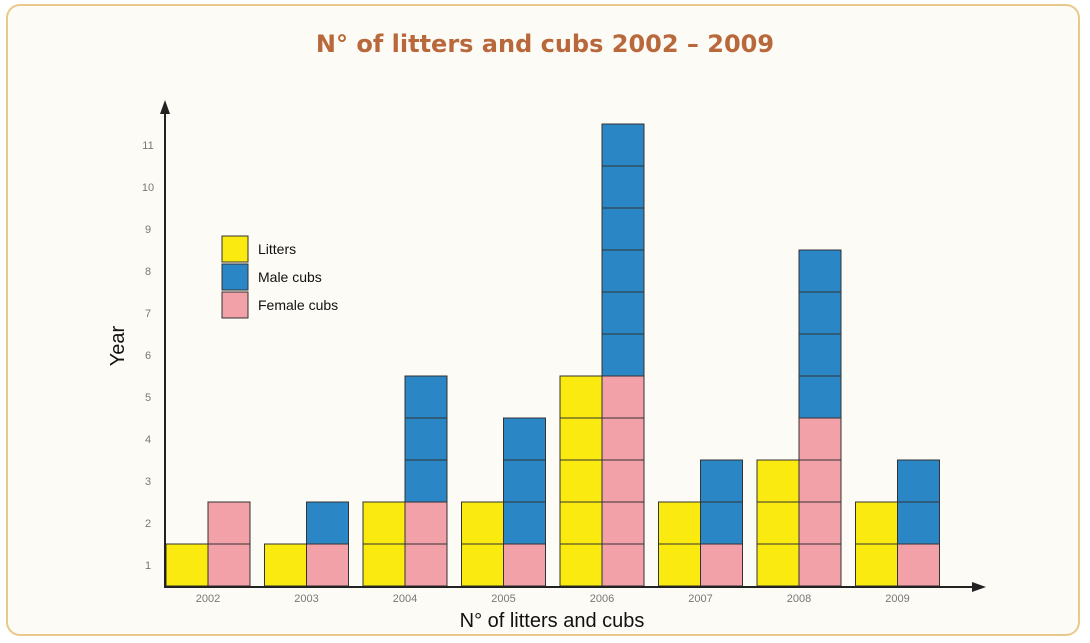  What do you see at coordinates (118, 345) in the screenshot?
I see `y-axis-title: Year` at bounding box center [118, 345].